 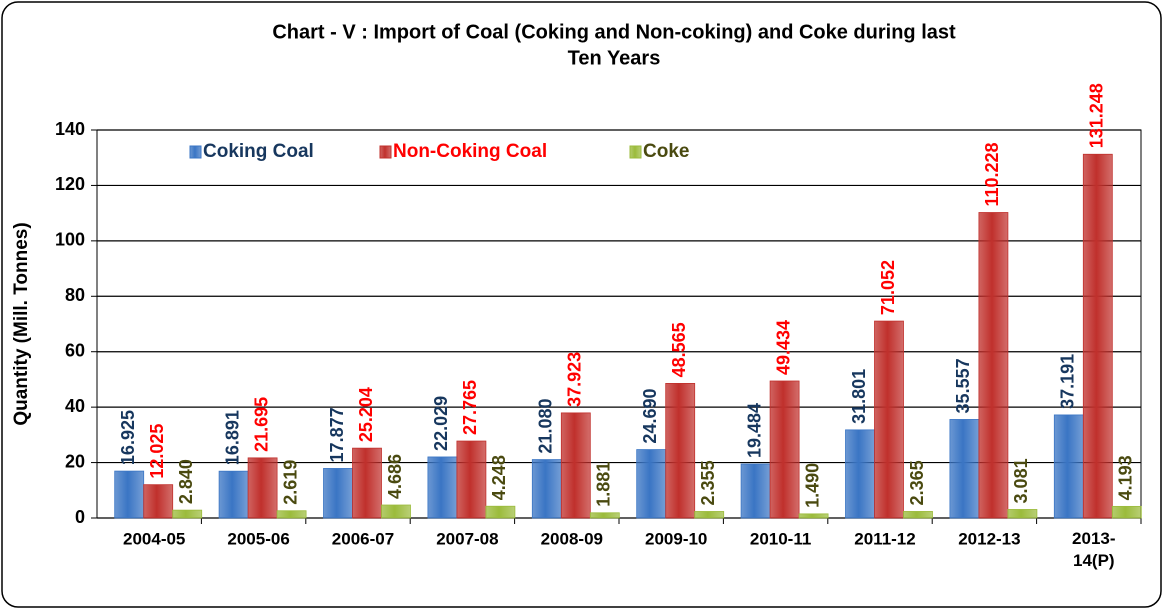 What do you see at coordinates (989, 538) in the screenshot?
I see `x-tick-label: 2012-13` at bounding box center [989, 538].